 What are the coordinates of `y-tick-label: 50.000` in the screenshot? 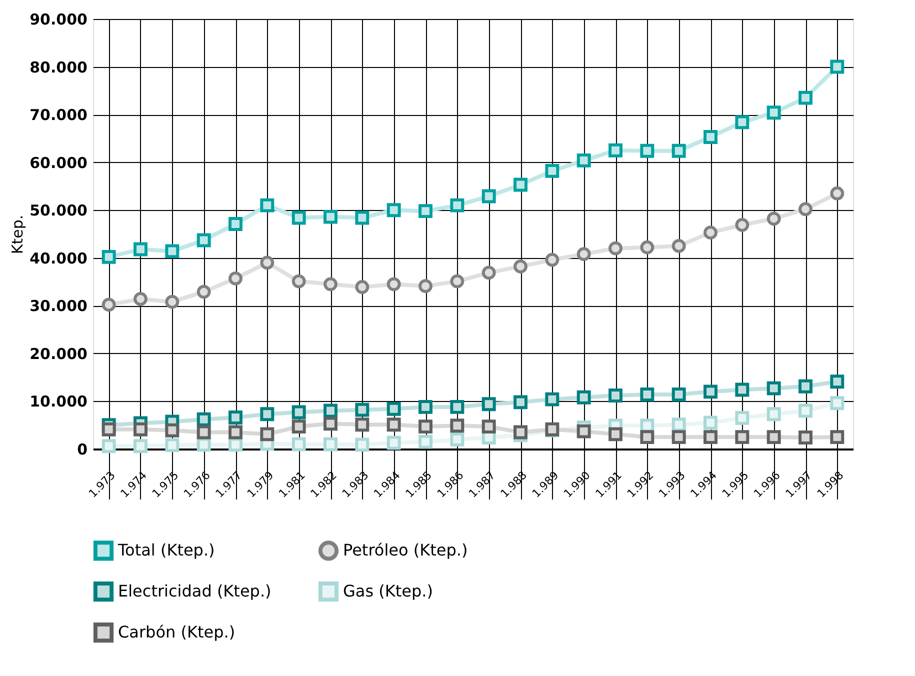 It's located at (59, 211).